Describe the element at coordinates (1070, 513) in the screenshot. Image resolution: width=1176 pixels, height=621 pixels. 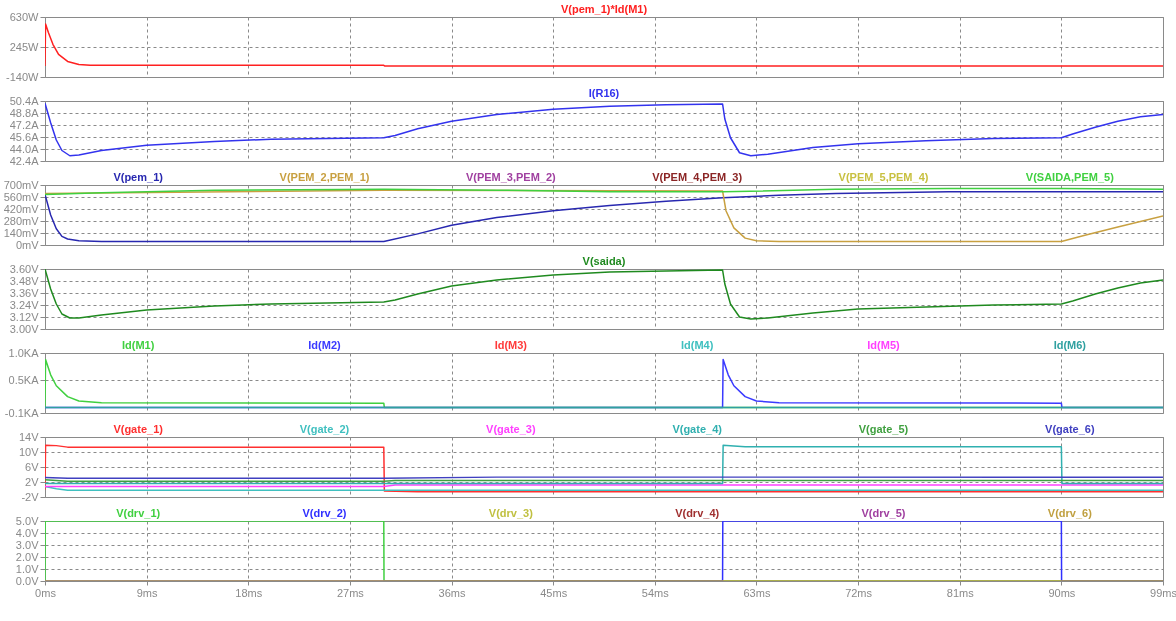
I see `text: V(drv_6)` at that location.